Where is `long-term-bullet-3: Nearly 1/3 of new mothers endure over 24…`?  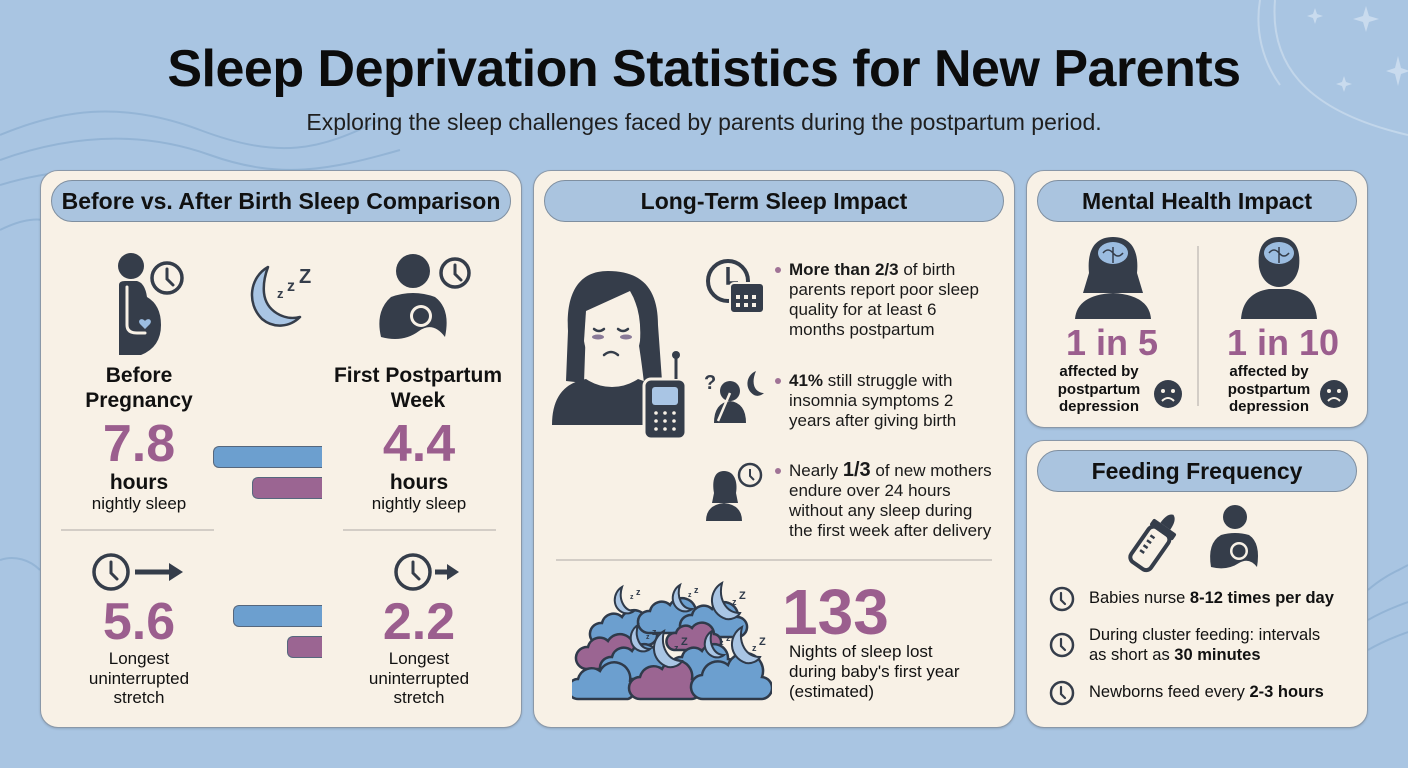 long-term-bullet-3: Nearly 1/3 of new mothers endure over 24… is located at coordinates (890, 499).